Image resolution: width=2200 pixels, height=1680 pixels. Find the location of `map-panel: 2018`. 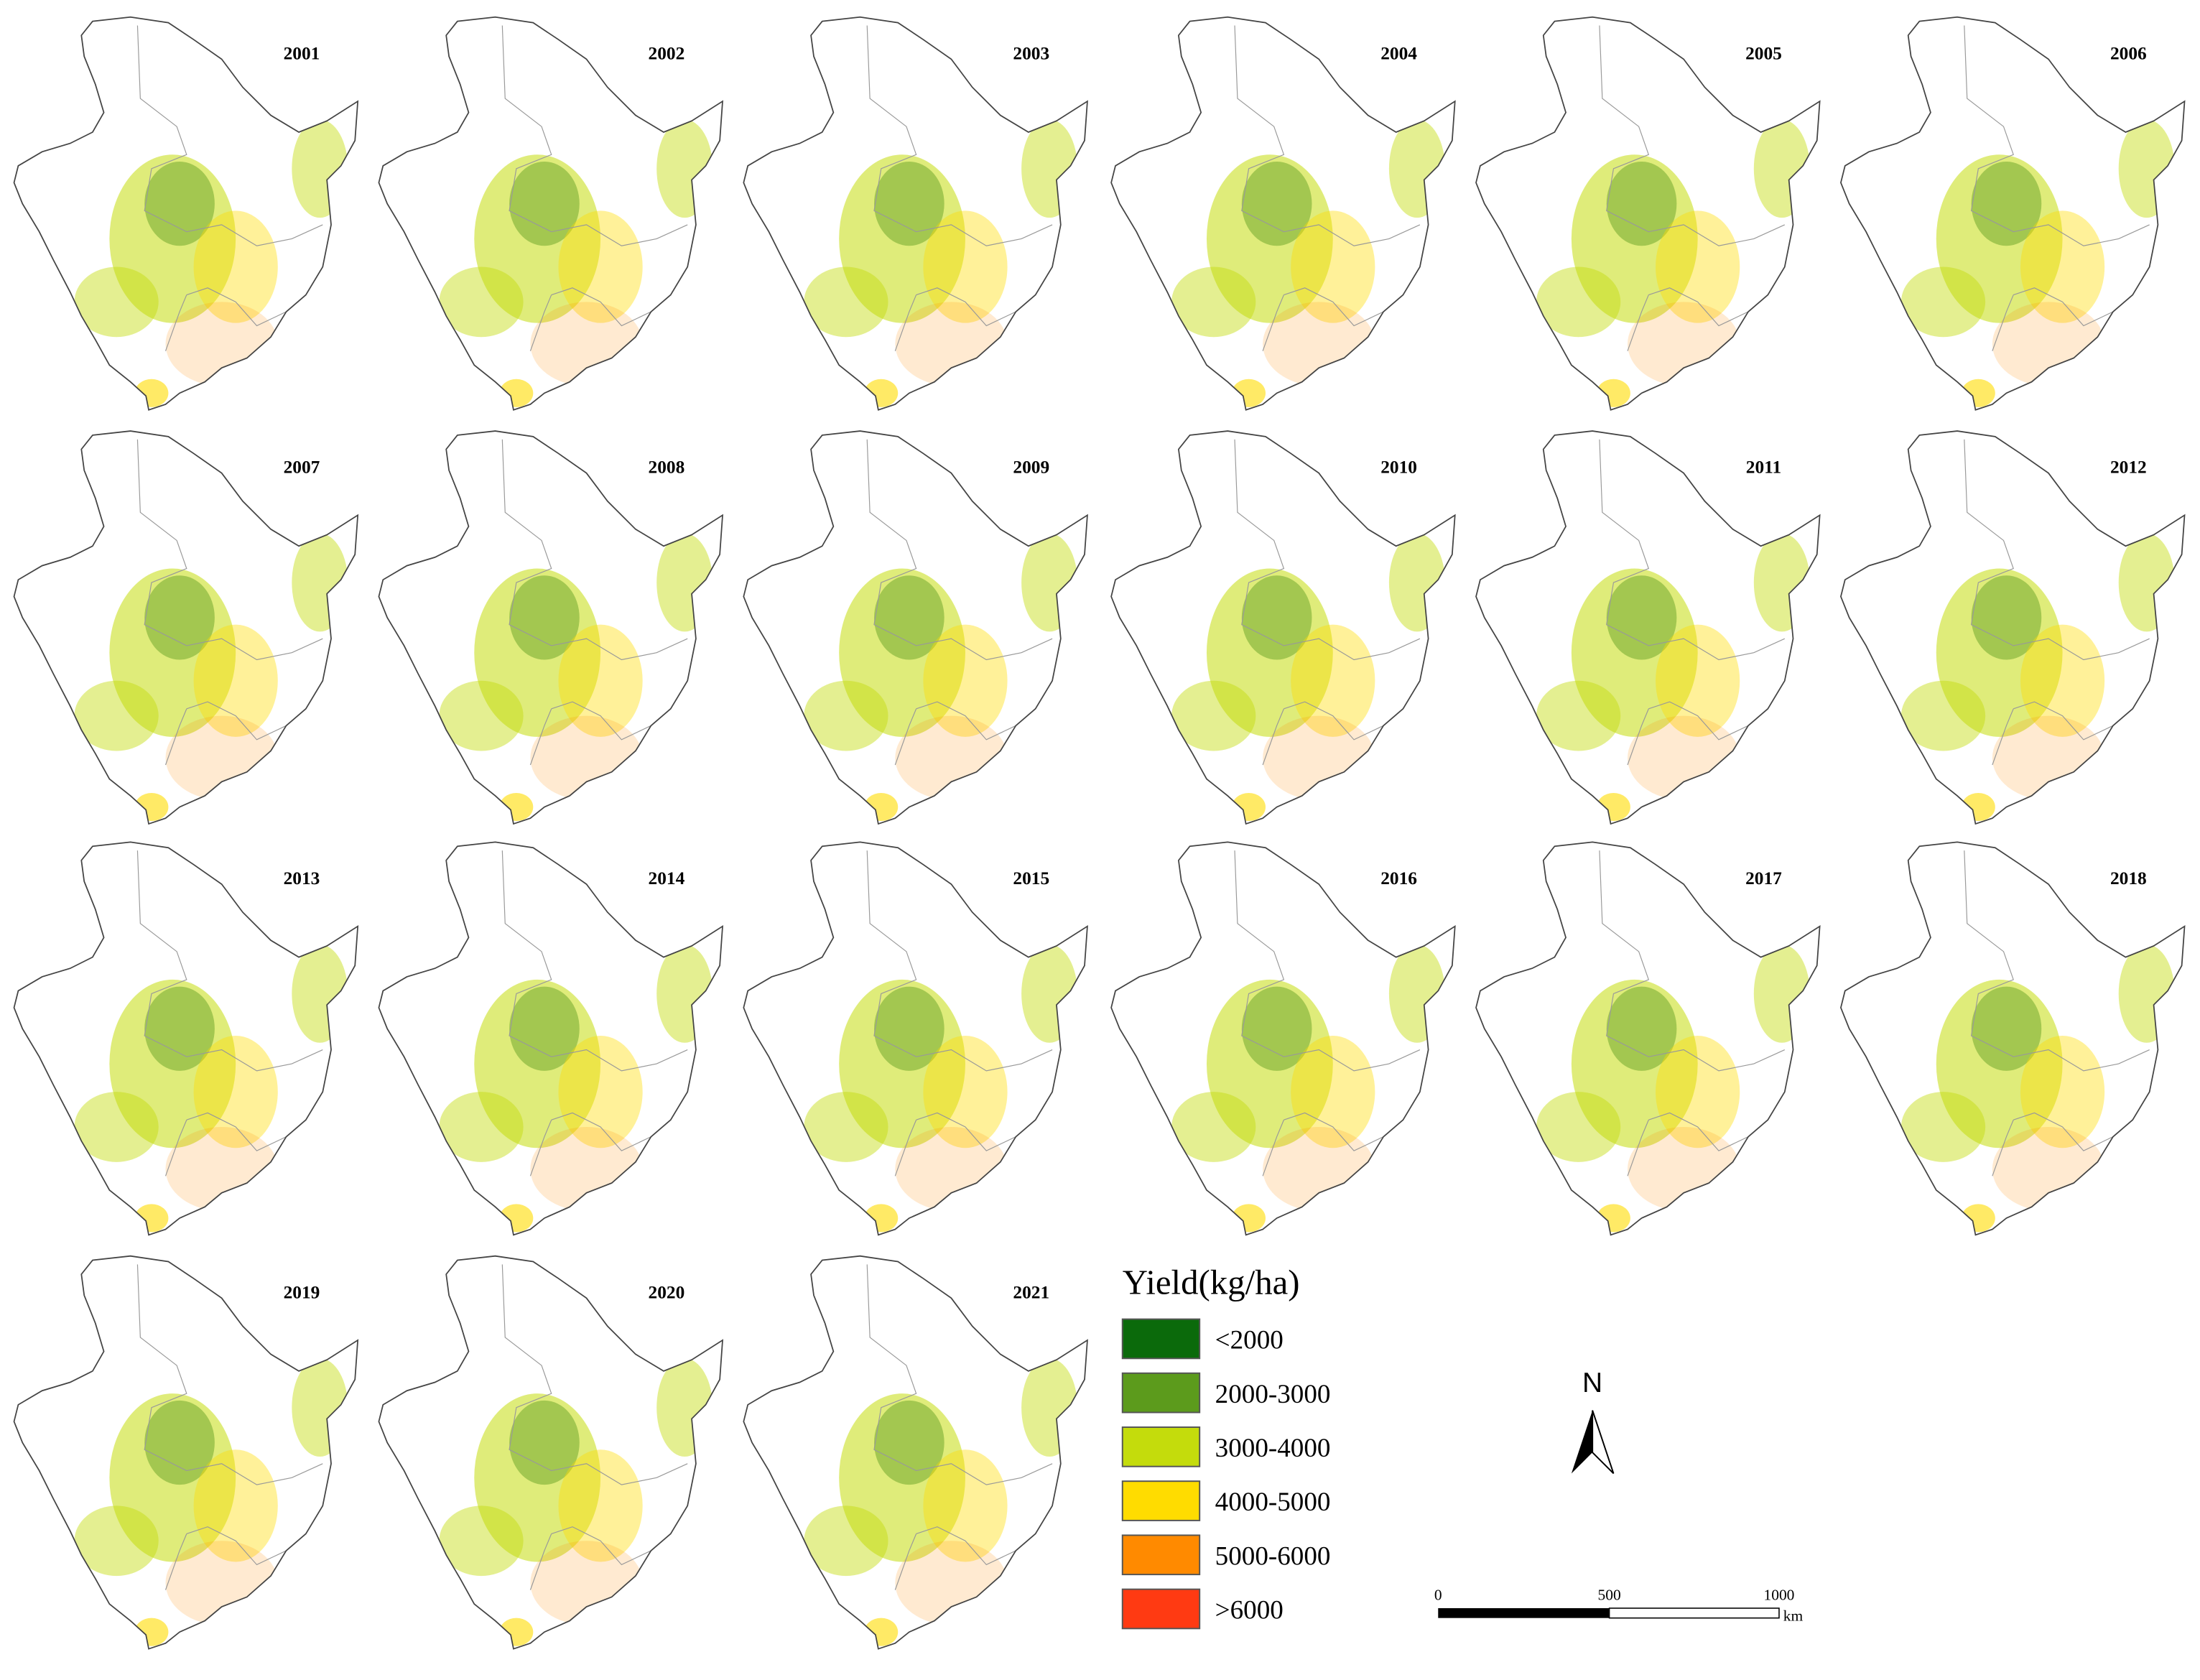

map-panel: 2018 is located at coordinates (2013, 1038).